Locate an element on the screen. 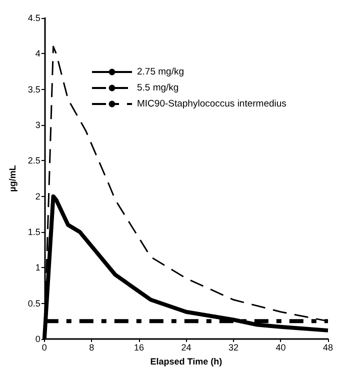 The image size is (350, 375). legend-label: 2.75 mg/kg is located at coordinates (160, 72).